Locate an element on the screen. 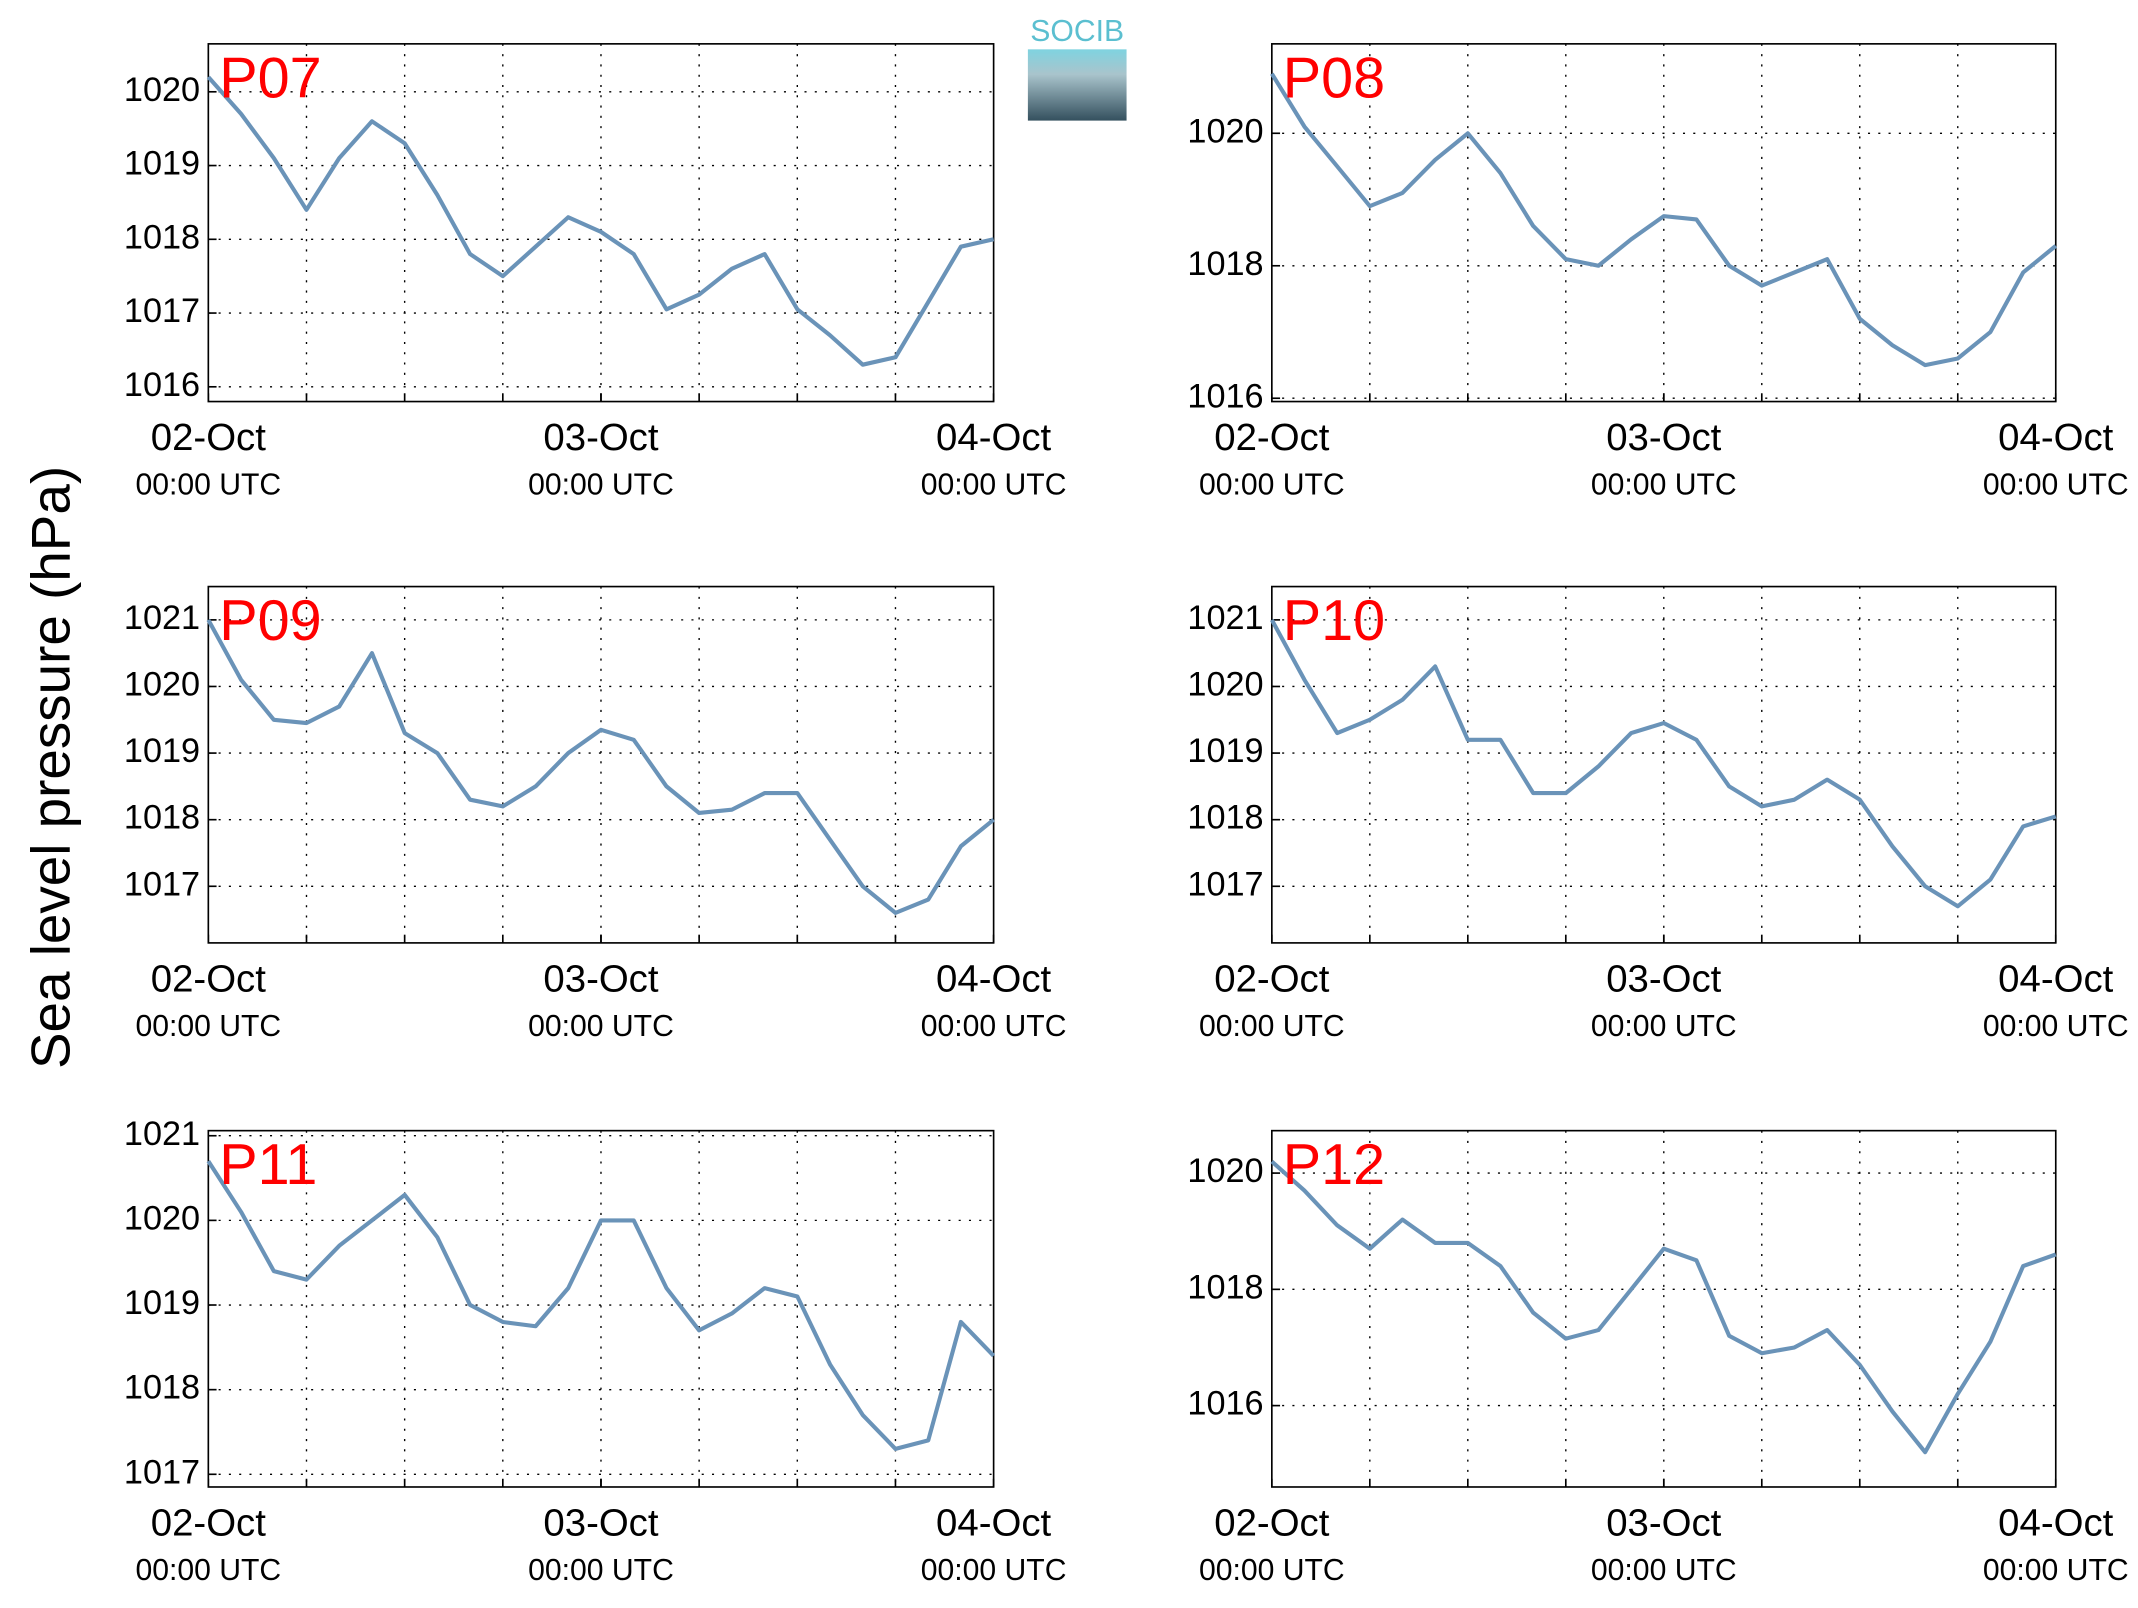  logo: SOCIB is located at coordinates (1077, 68).